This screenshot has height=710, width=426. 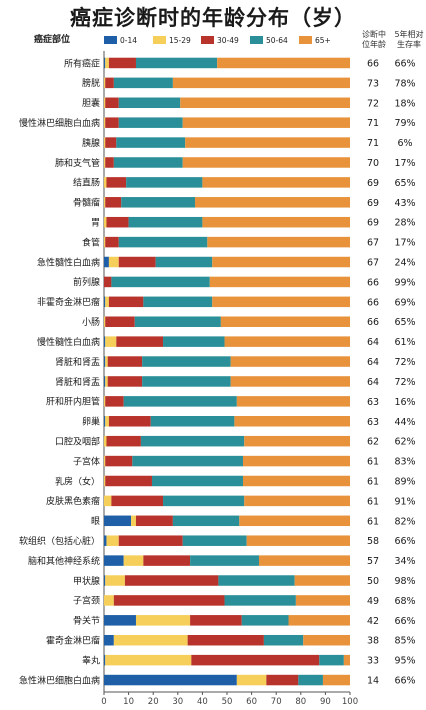 What do you see at coordinates (95, 521) in the screenshot?
I see `row-label: 眼` at bounding box center [95, 521].